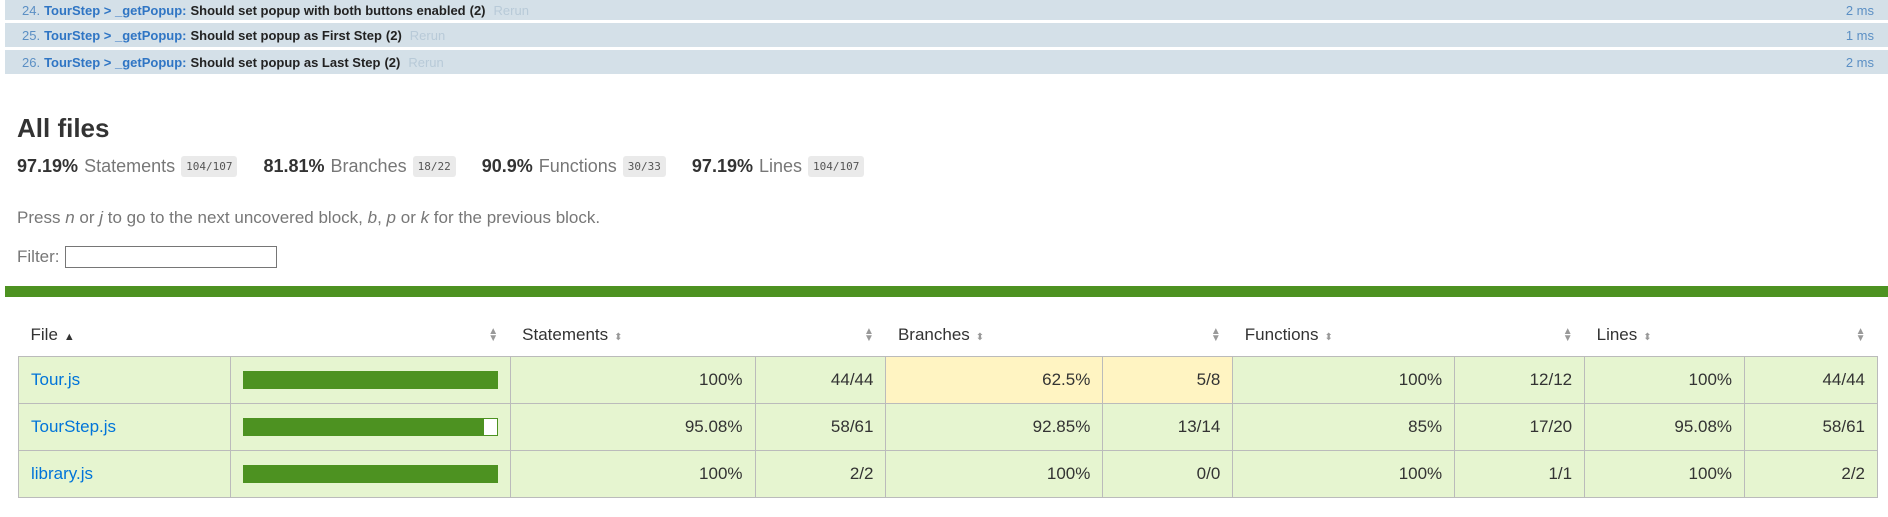  I want to click on header-functions: Functions ⬍, so click(1288, 334).